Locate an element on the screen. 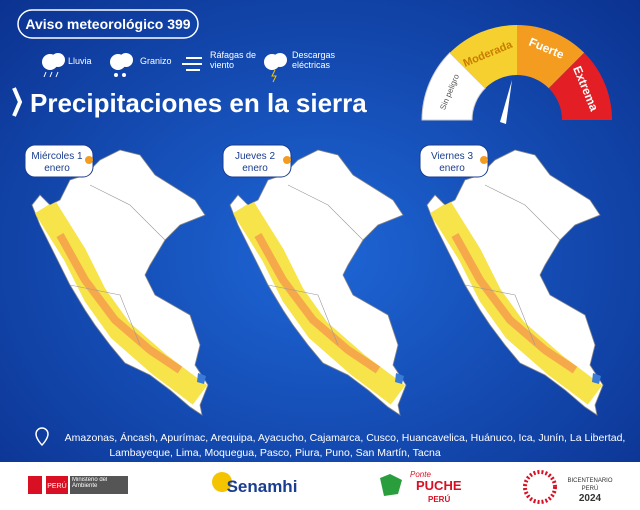 The width and height of the screenshot is (640, 510). legend-label-box: Descargas eléctricas is located at coordinates (314, 60).